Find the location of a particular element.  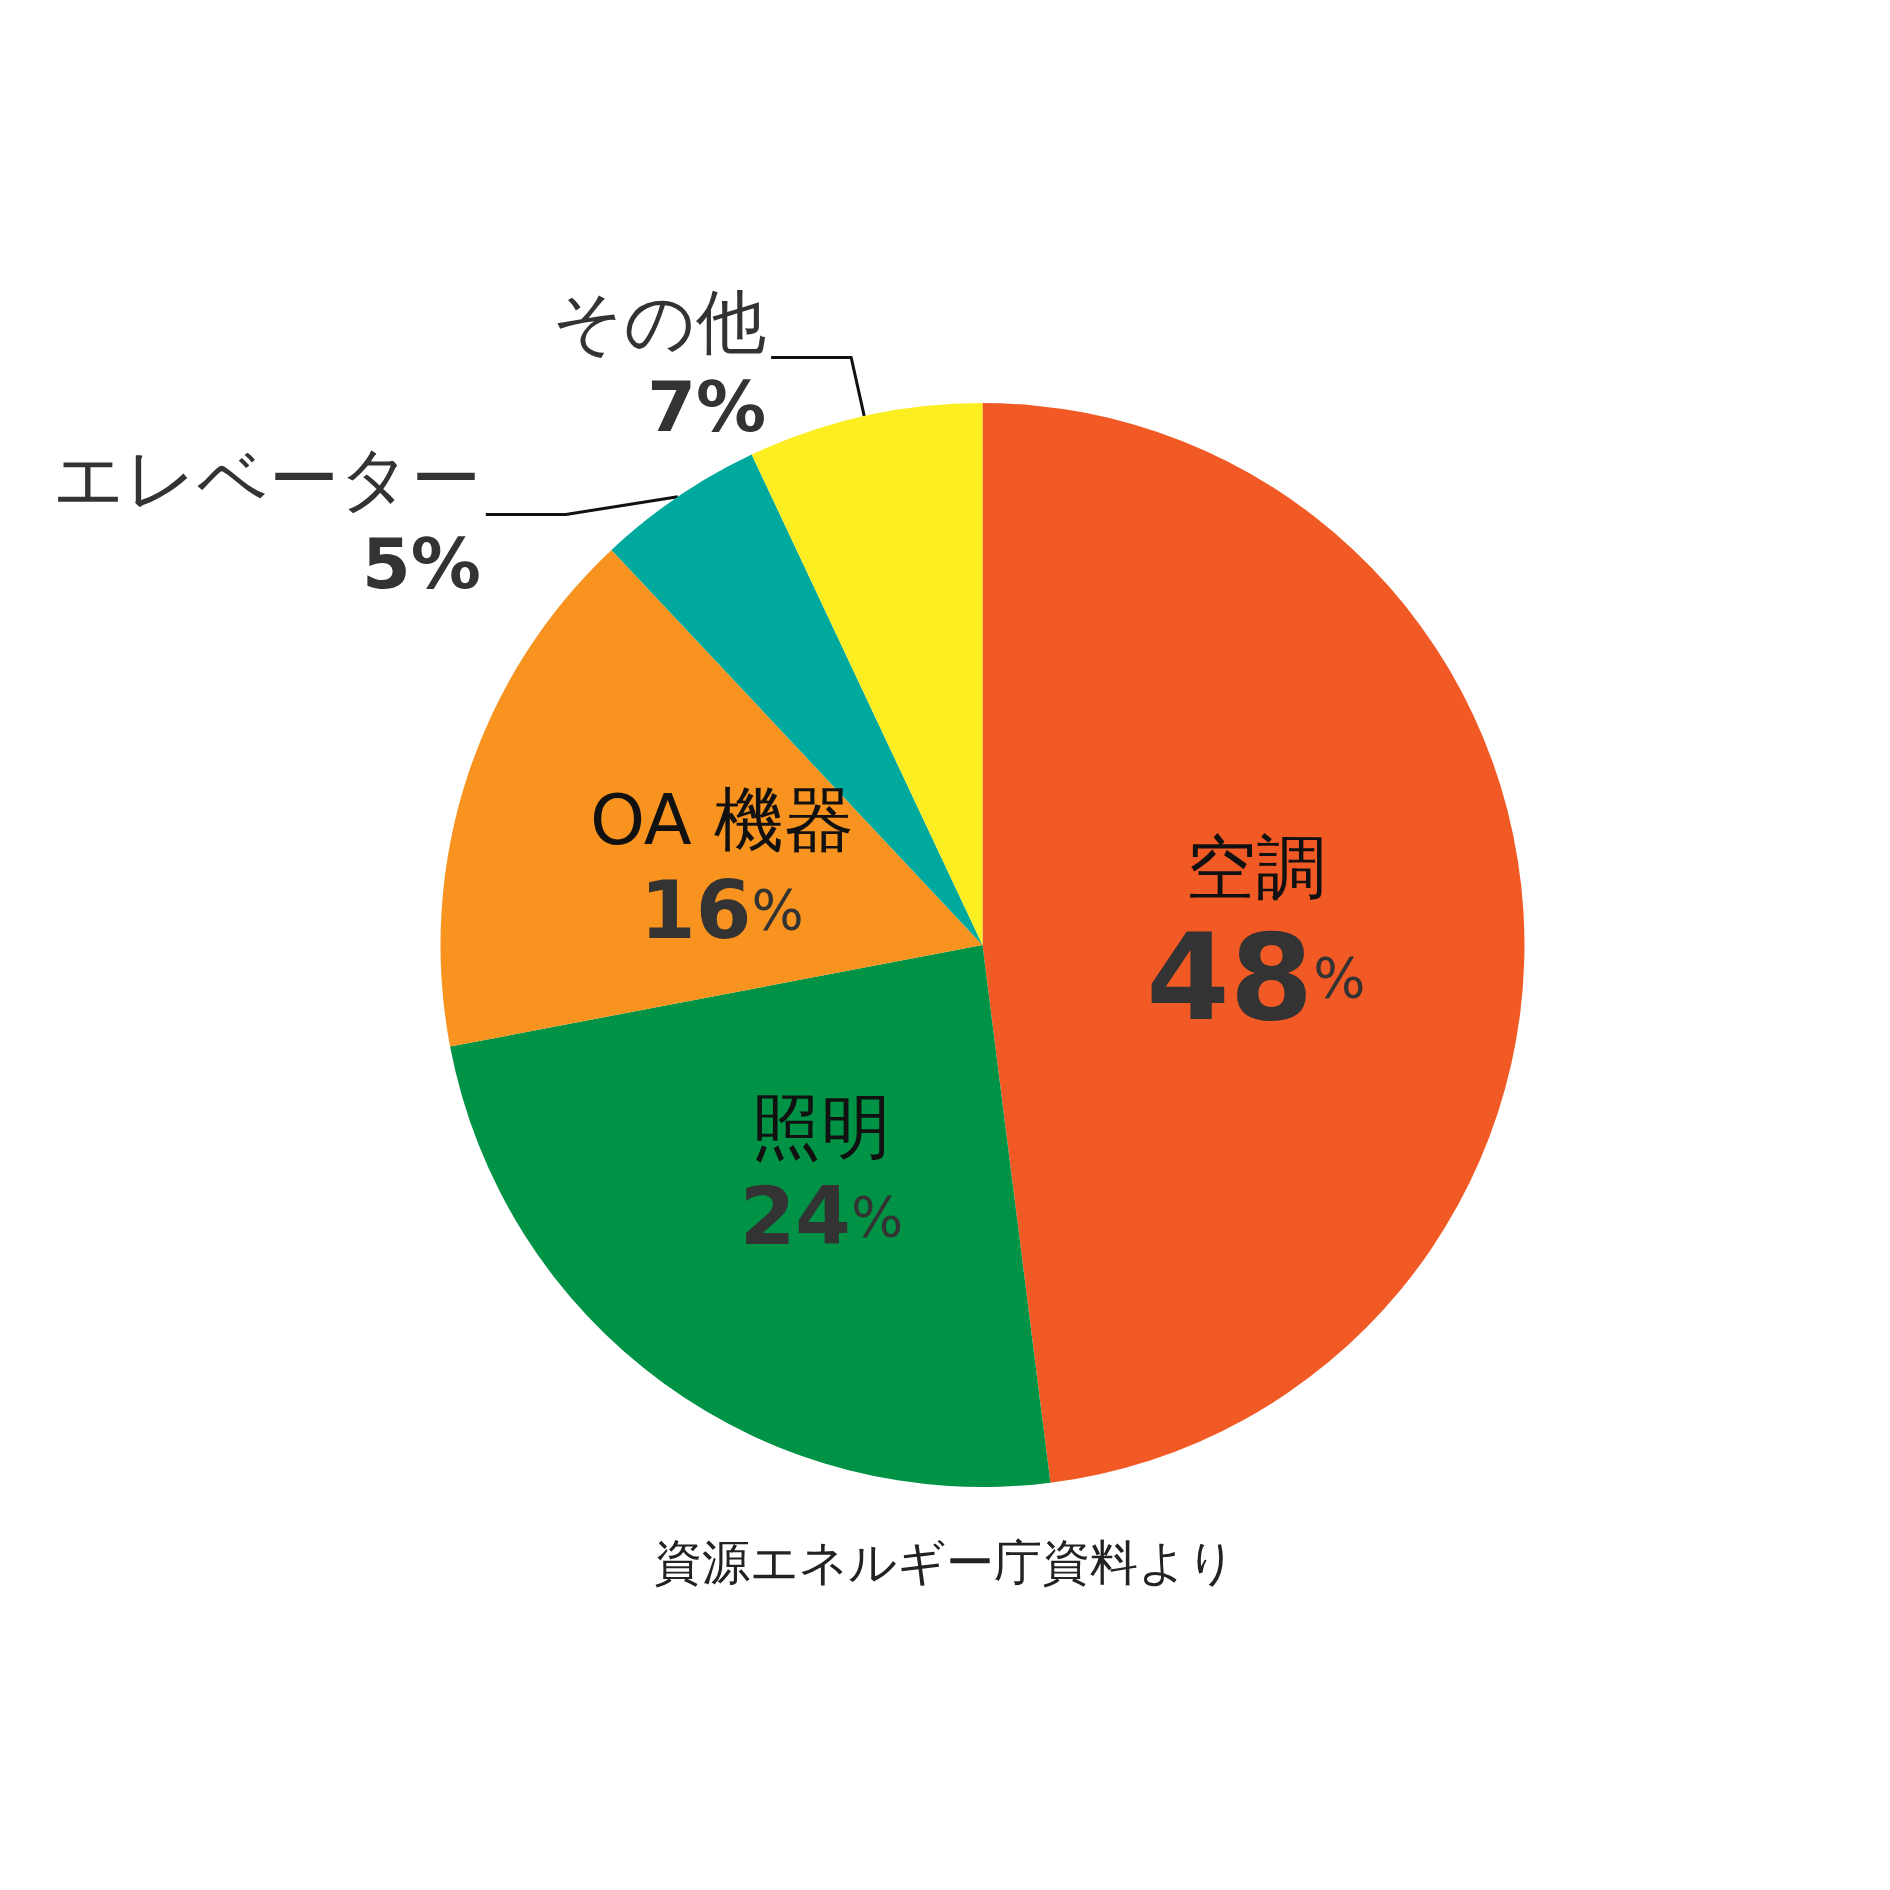

data-label: 7% is located at coordinates (707, 407).